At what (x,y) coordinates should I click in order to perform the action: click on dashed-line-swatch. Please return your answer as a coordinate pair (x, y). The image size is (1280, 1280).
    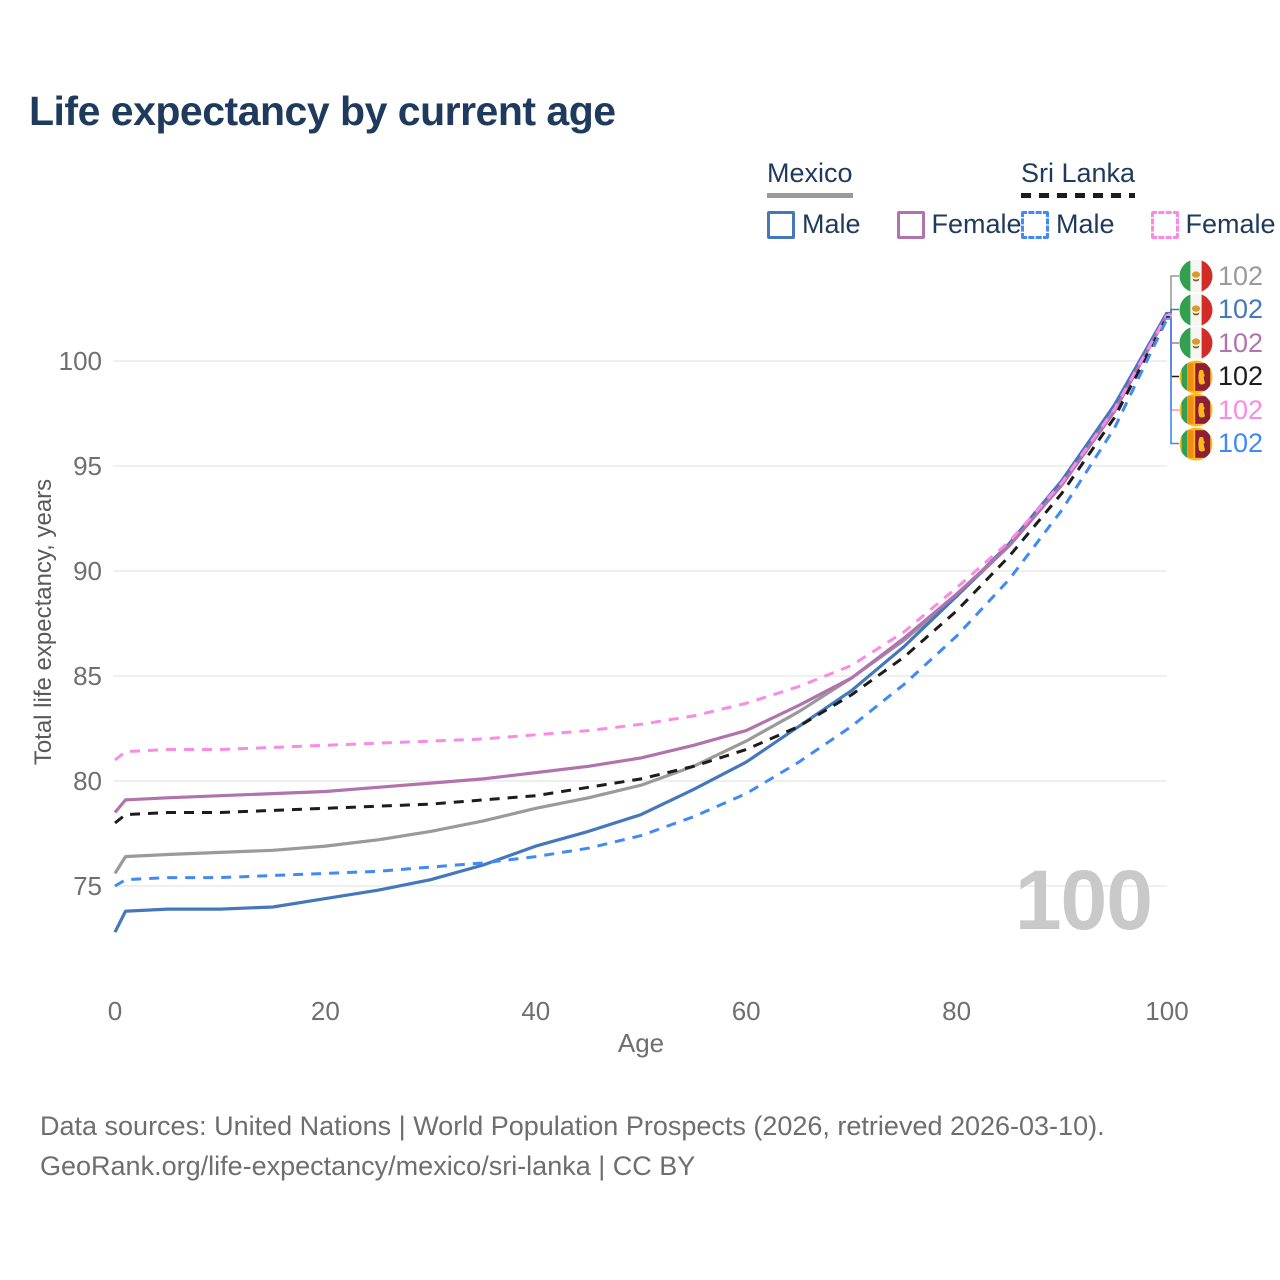
    Looking at the image, I should click on (1078, 195).